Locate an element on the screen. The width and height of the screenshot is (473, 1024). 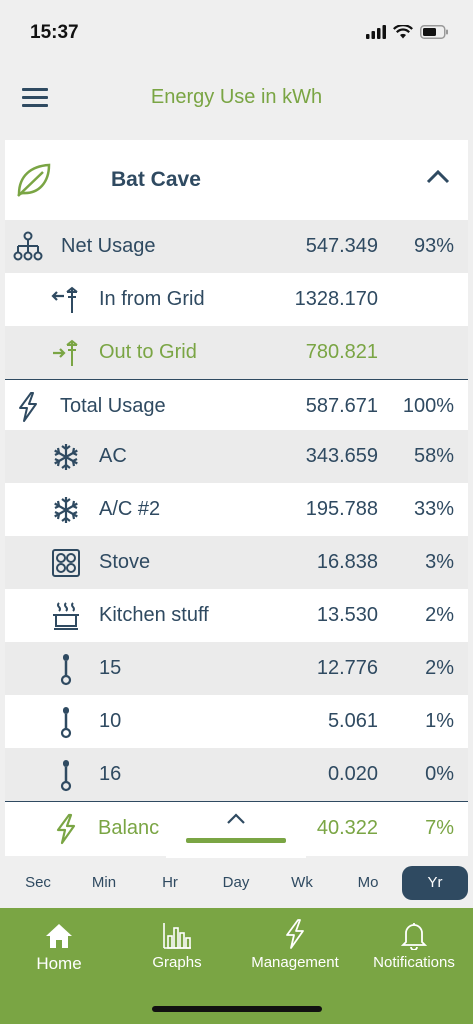
row-label: 10 is located at coordinates (110, 721).